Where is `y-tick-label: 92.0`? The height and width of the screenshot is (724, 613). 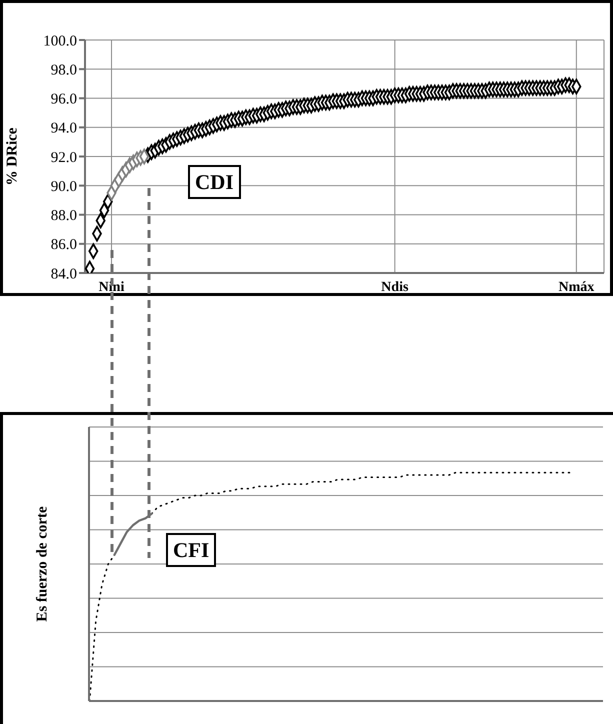 y-tick-label: 92.0 is located at coordinates (63, 158).